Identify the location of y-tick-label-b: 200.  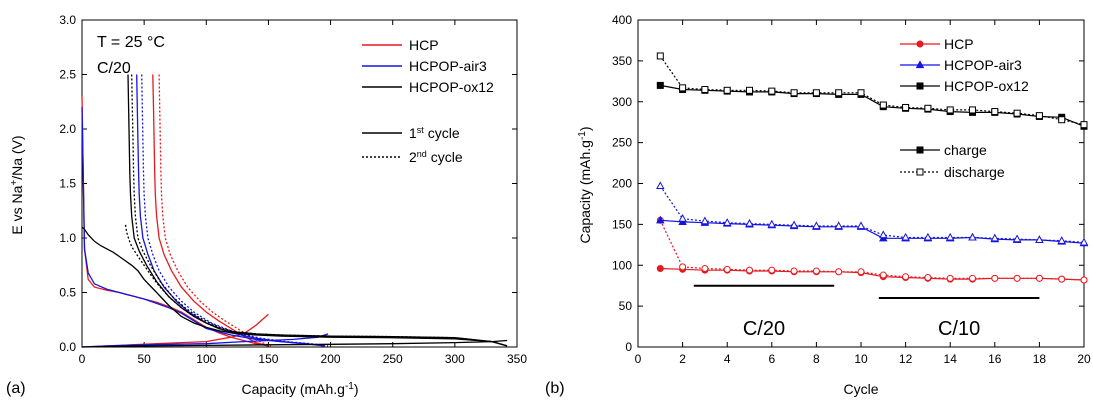
(622, 184).